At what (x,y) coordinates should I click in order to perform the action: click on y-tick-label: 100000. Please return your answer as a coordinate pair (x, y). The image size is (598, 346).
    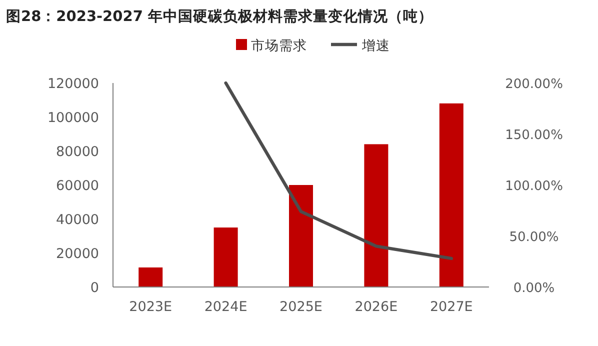
    Looking at the image, I should click on (73, 118).